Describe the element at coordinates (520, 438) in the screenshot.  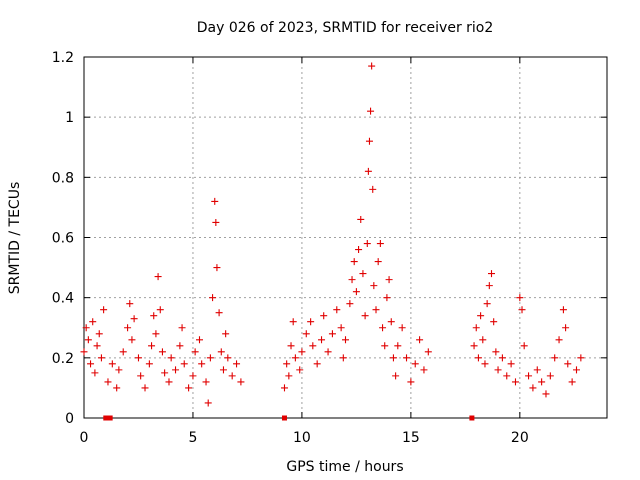
I see `x-tick-label: 20` at that location.